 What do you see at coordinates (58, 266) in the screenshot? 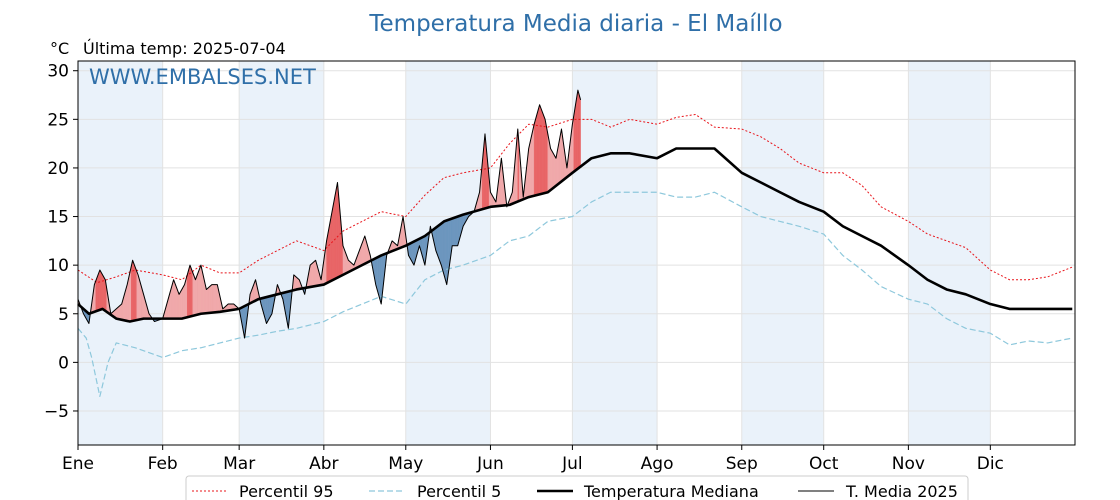
I see `y-tick-label: 10` at bounding box center [58, 266].